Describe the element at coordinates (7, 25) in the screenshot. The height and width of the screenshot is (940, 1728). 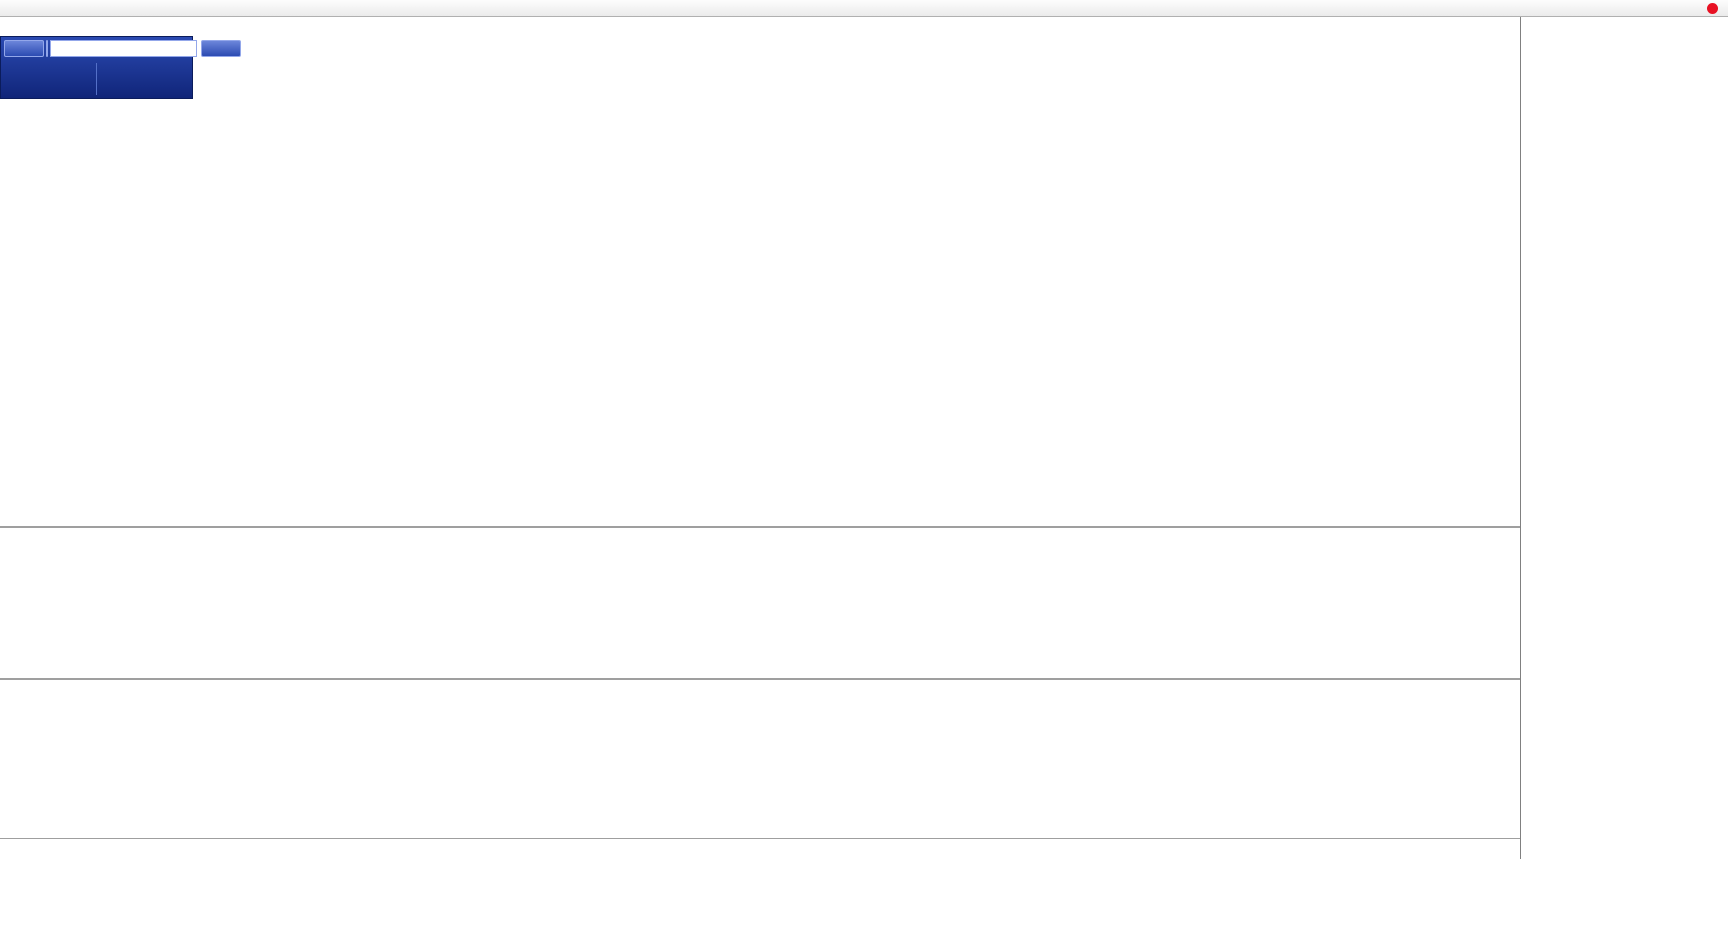
I see `chart-title` at that location.